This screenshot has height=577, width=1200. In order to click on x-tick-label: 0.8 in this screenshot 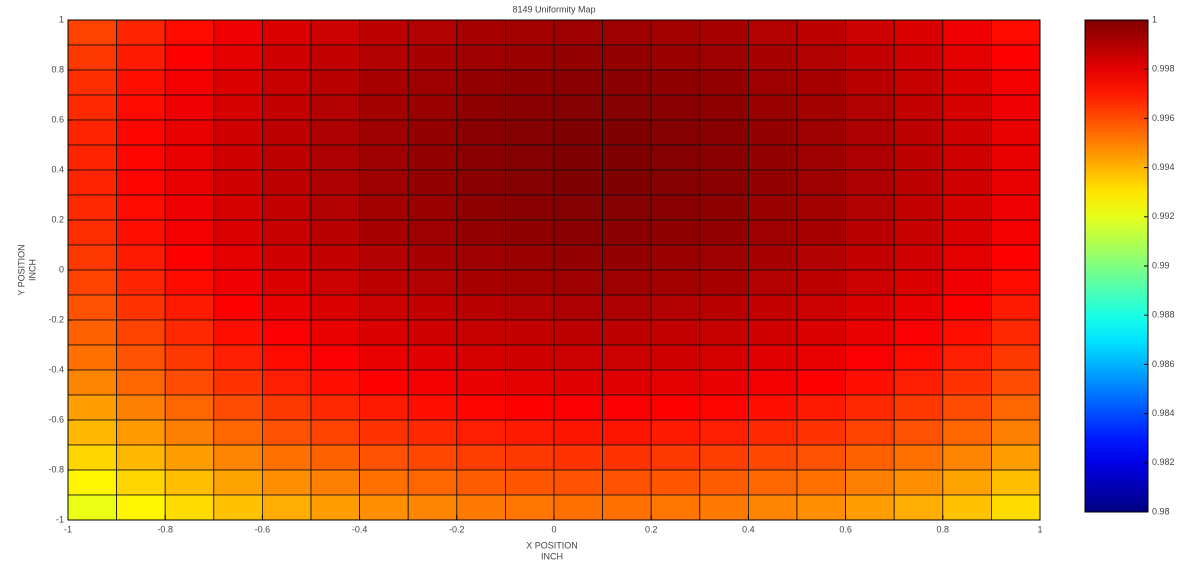, I will do `click(943, 529)`.